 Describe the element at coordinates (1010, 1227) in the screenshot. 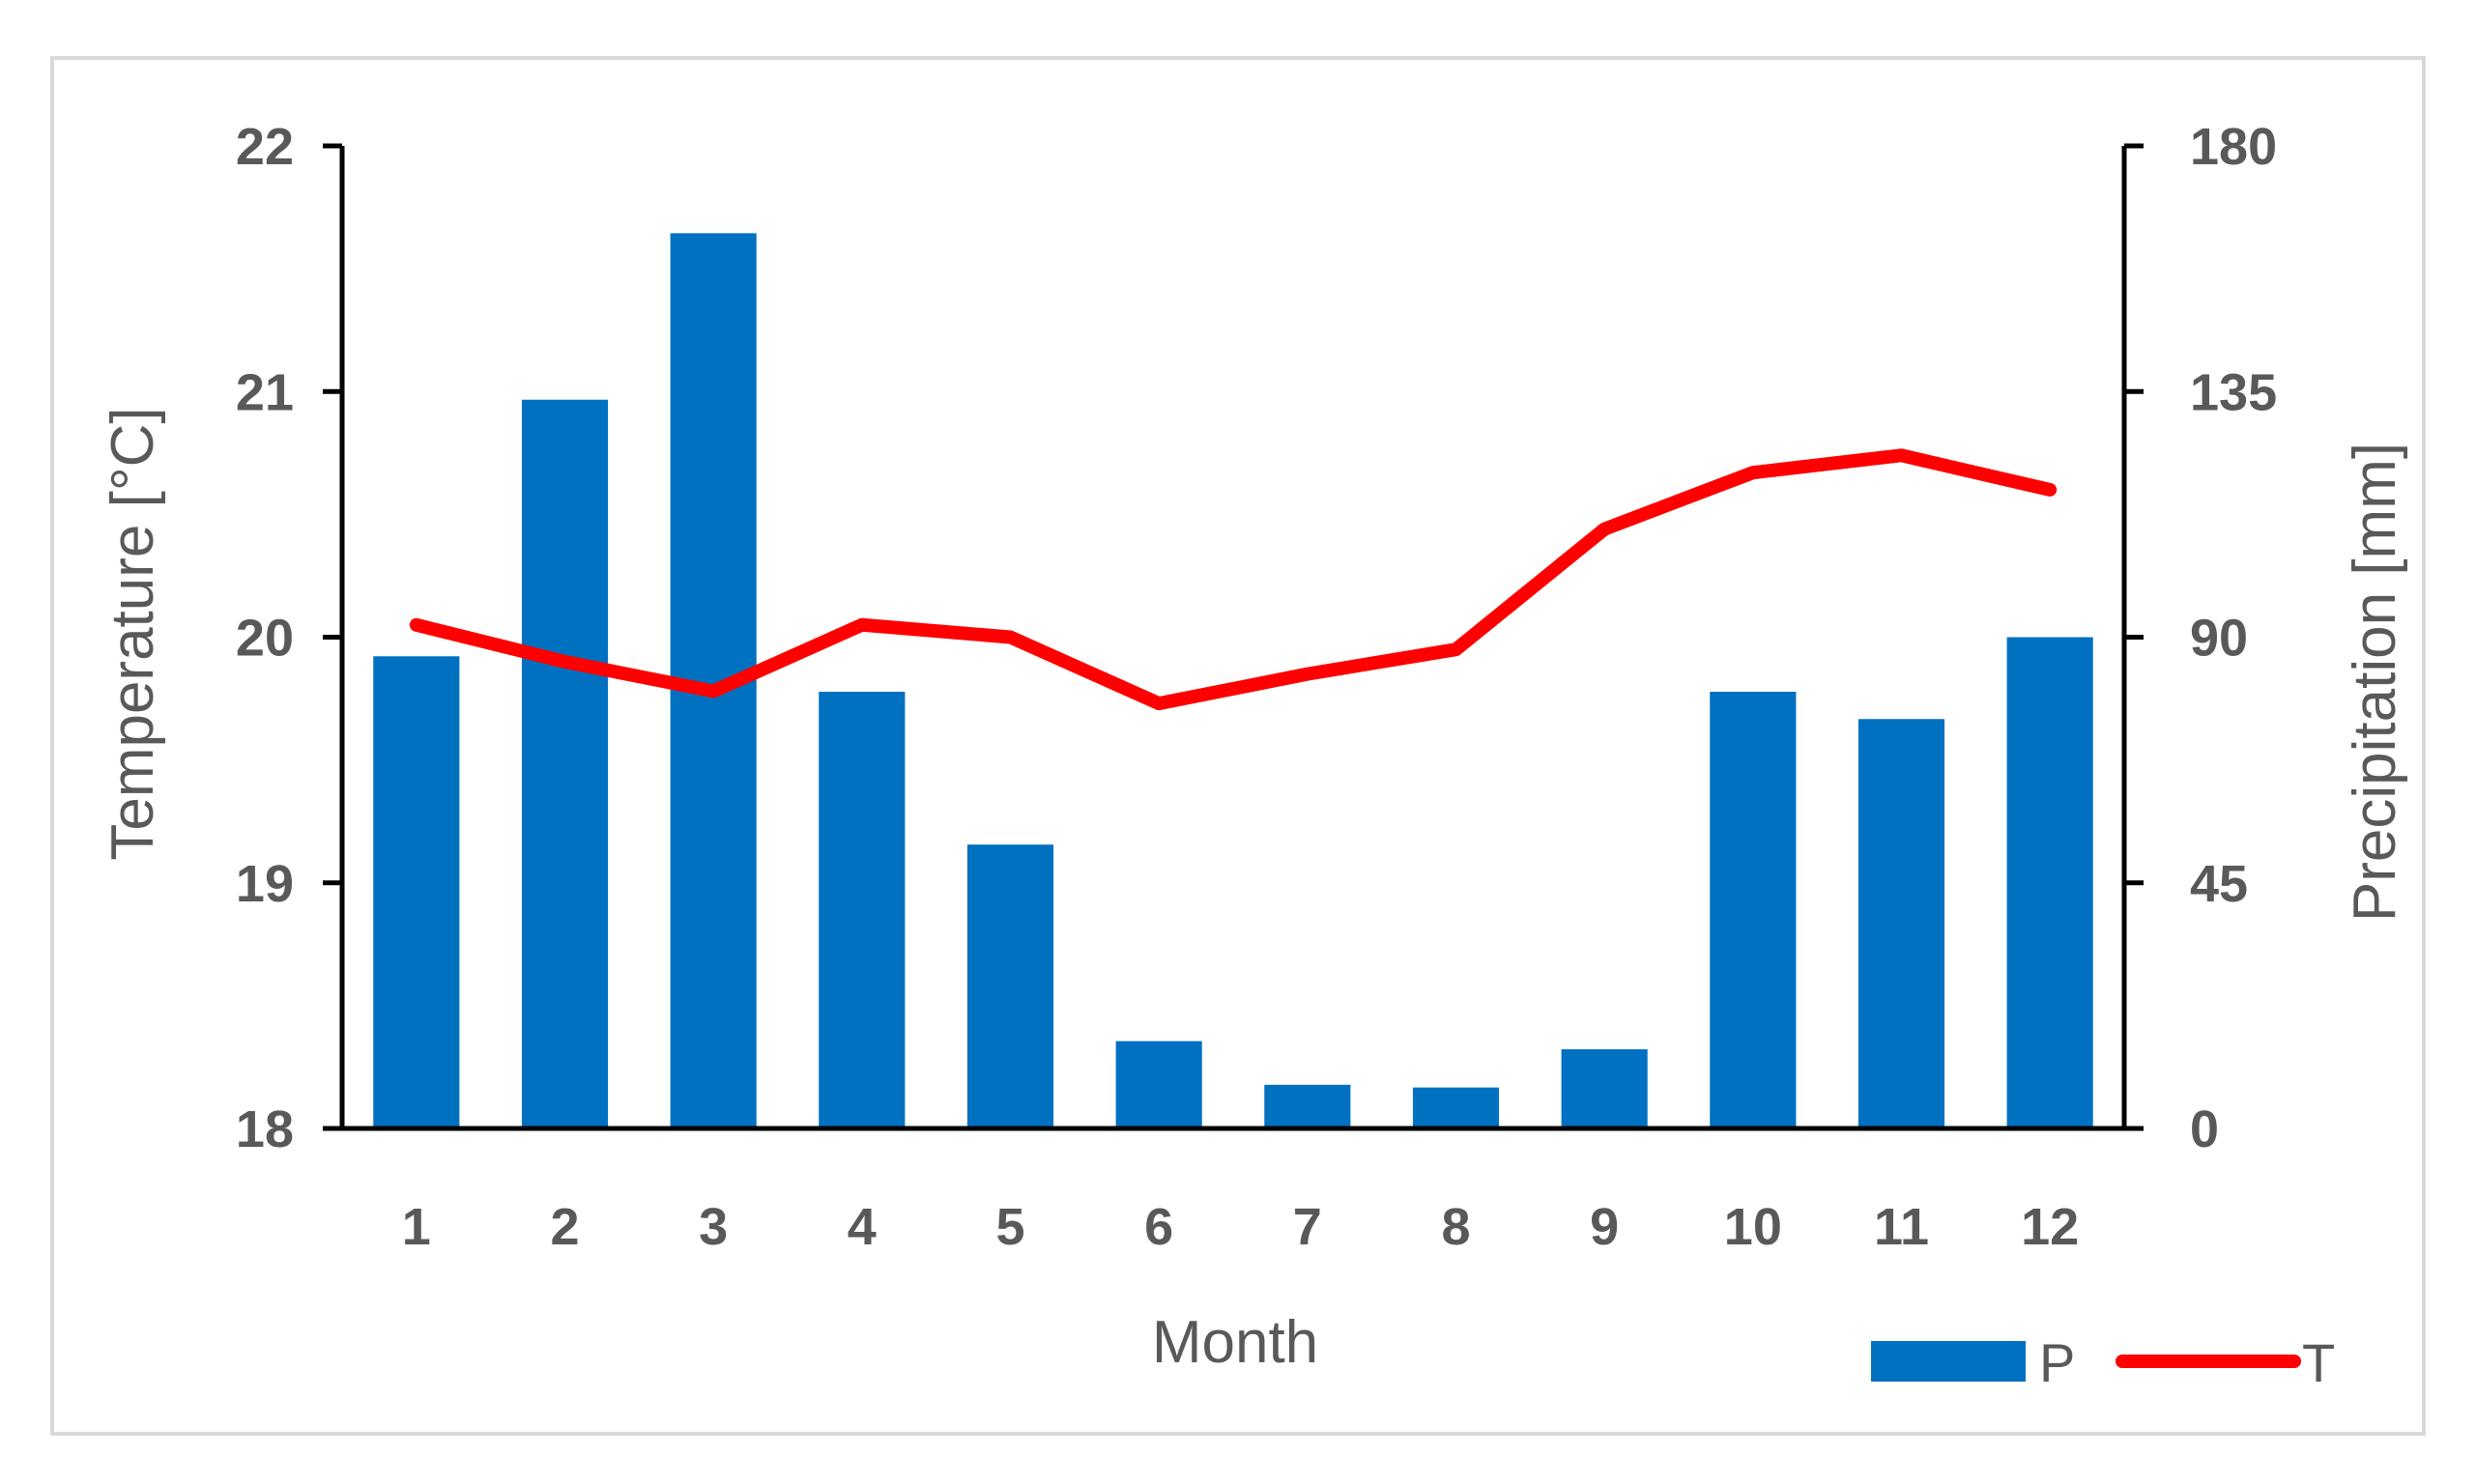

I see `x-tick-label-5: 5` at that location.